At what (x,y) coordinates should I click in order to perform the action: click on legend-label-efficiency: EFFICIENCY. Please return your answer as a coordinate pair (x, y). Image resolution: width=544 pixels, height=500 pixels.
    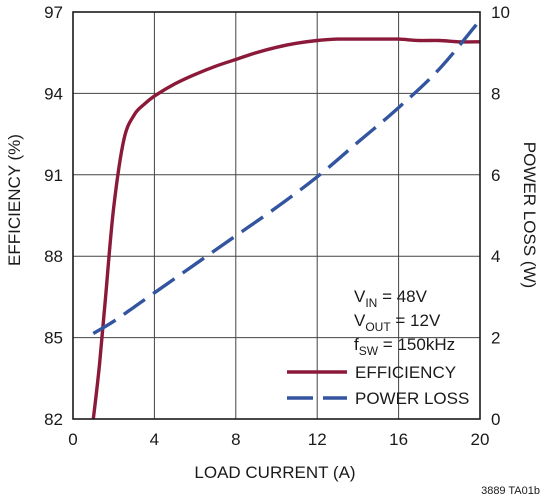
    Looking at the image, I should click on (405, 372).